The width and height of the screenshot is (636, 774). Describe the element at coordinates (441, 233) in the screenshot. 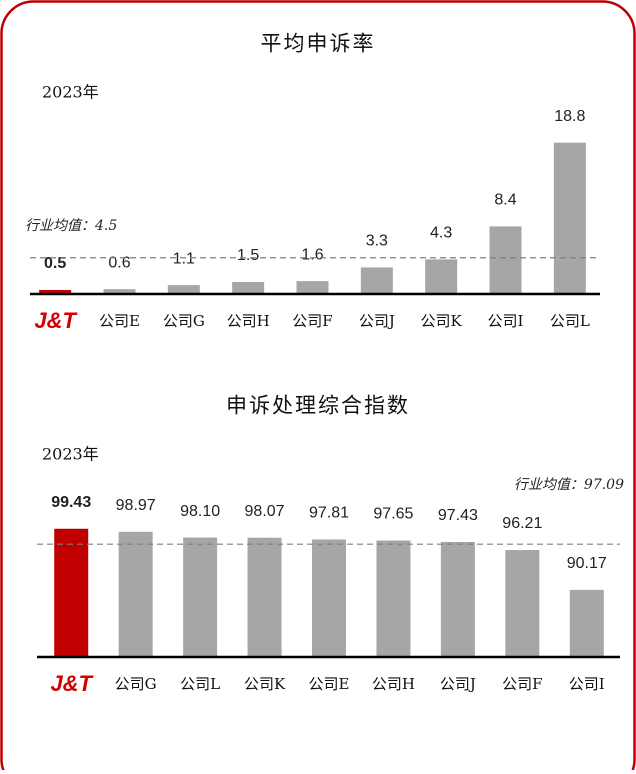

I see `value-label: 4.3` at that location.